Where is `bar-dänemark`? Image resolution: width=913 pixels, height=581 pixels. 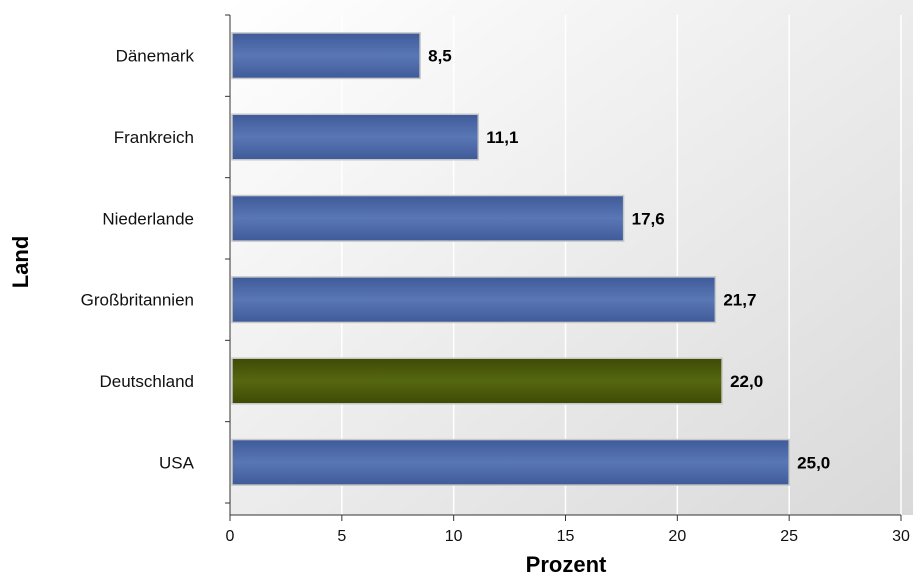 bar-dänemark is located at coordinates (326, 56).